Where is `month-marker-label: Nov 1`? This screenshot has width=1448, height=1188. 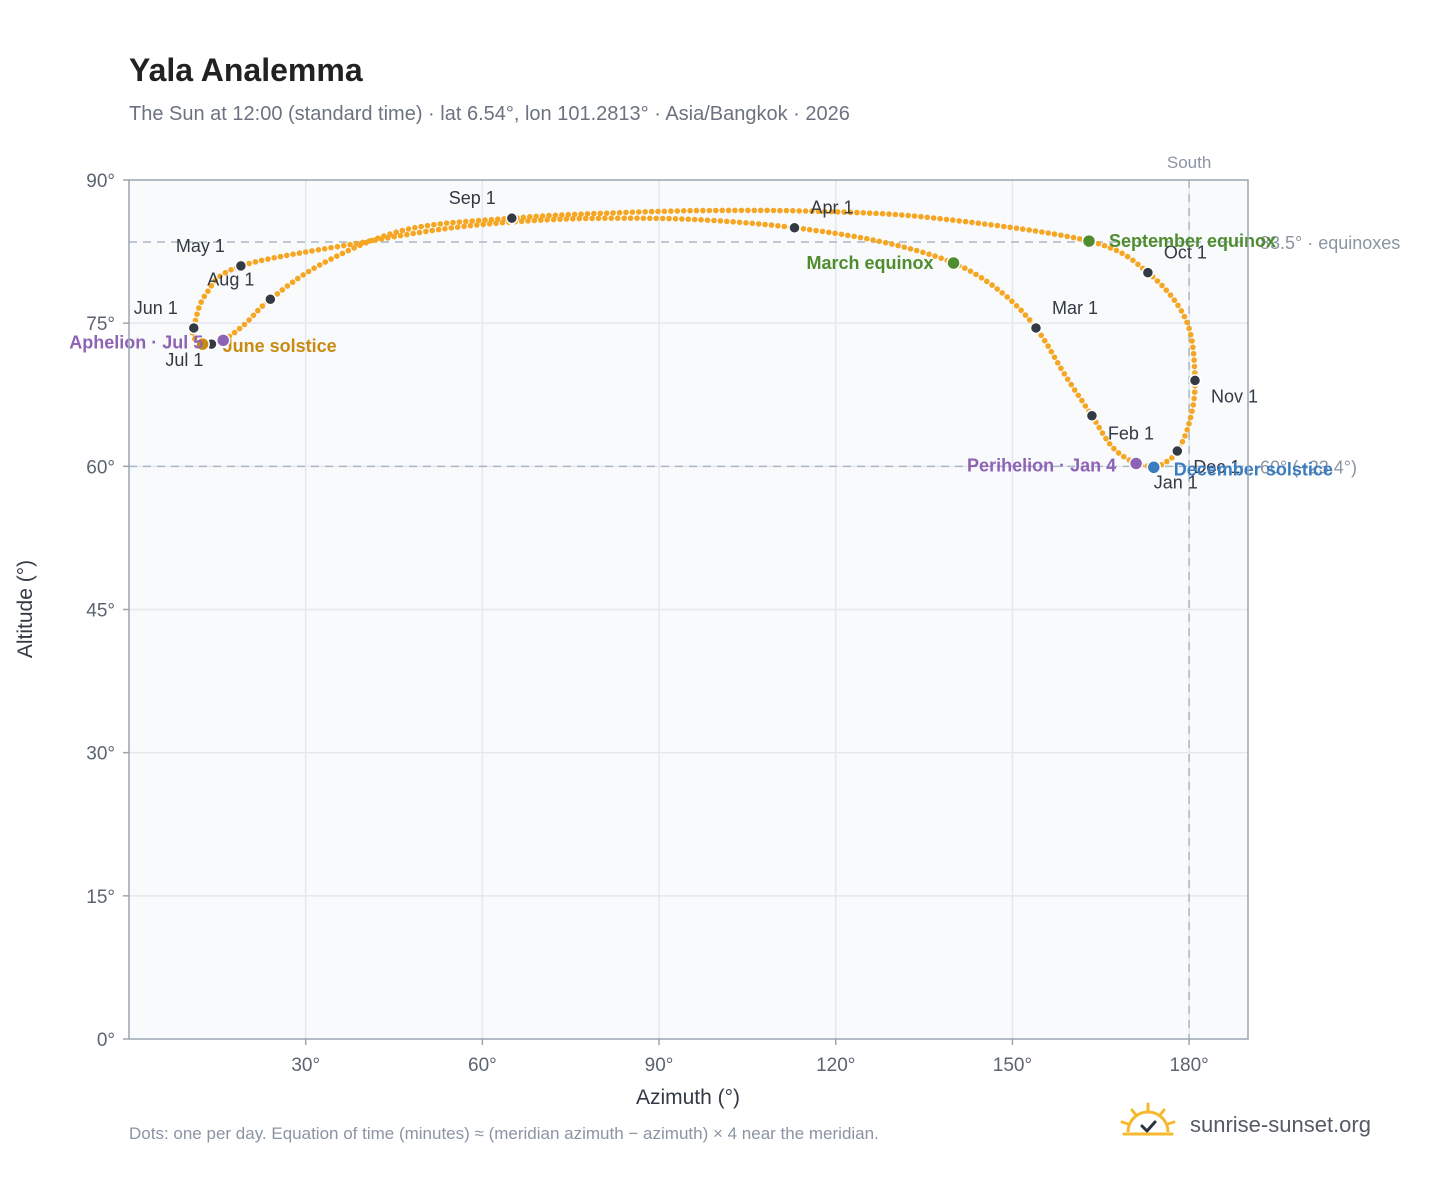 month-marker-label: Nov 1 is located at coordinates (1234, 396).